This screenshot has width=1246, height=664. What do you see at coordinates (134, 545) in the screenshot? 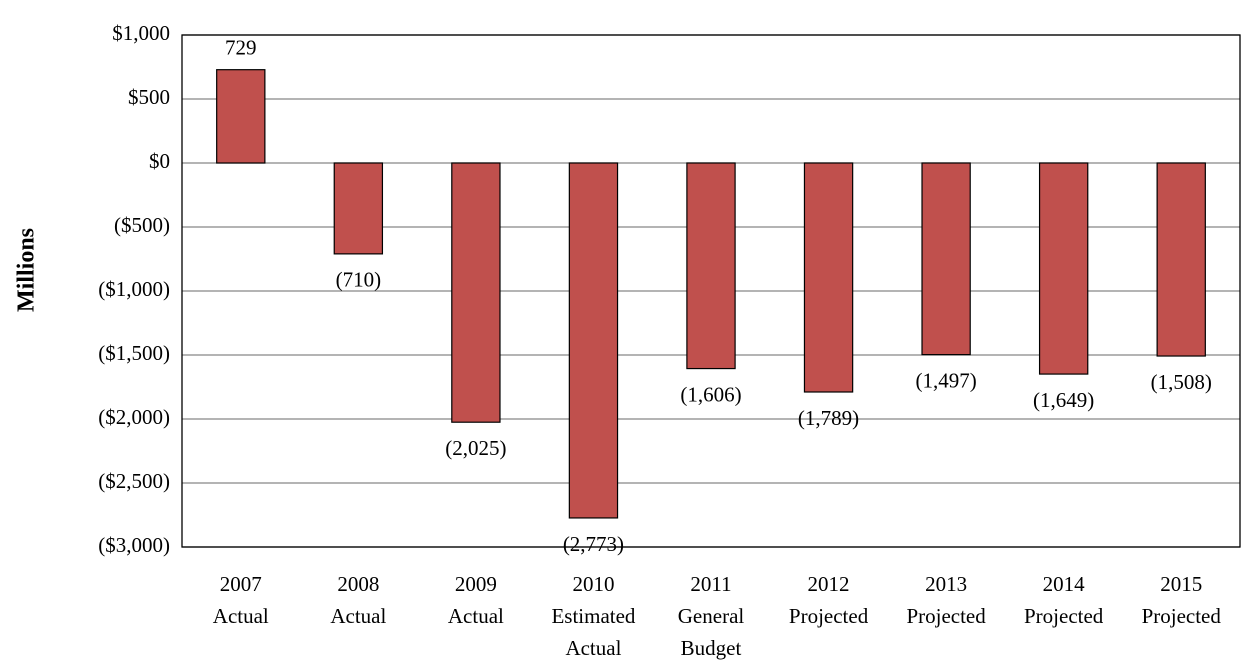
I see `y-tick-label: ($3,000)` at bounding box center [134, 545].